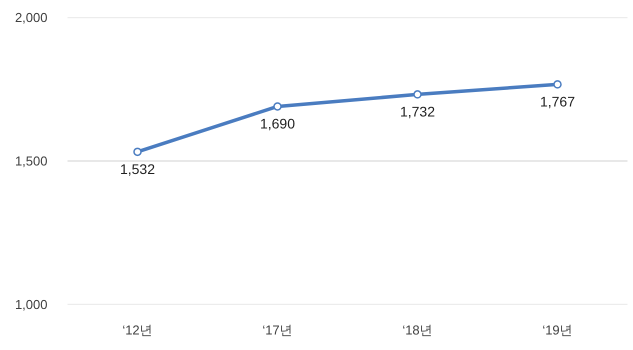 The width and height of the screenshot is (633, 350). What do you see at coordinates (138, 168) in the screenshot?
I see `data-label: 1,532` at bounding box center [138, 168].